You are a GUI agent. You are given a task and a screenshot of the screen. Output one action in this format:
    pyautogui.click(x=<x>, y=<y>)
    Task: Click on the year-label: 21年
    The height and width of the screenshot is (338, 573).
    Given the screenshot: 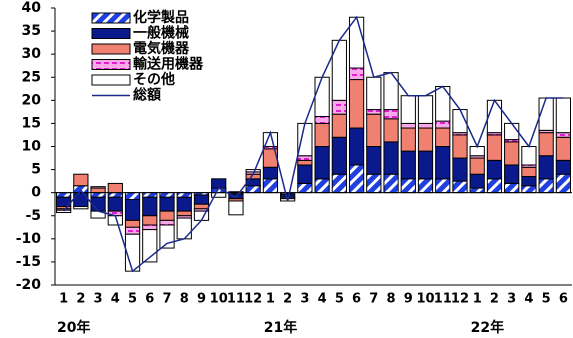 What is the action you would take?
    pyautogui.click(x=280, y=327)
    